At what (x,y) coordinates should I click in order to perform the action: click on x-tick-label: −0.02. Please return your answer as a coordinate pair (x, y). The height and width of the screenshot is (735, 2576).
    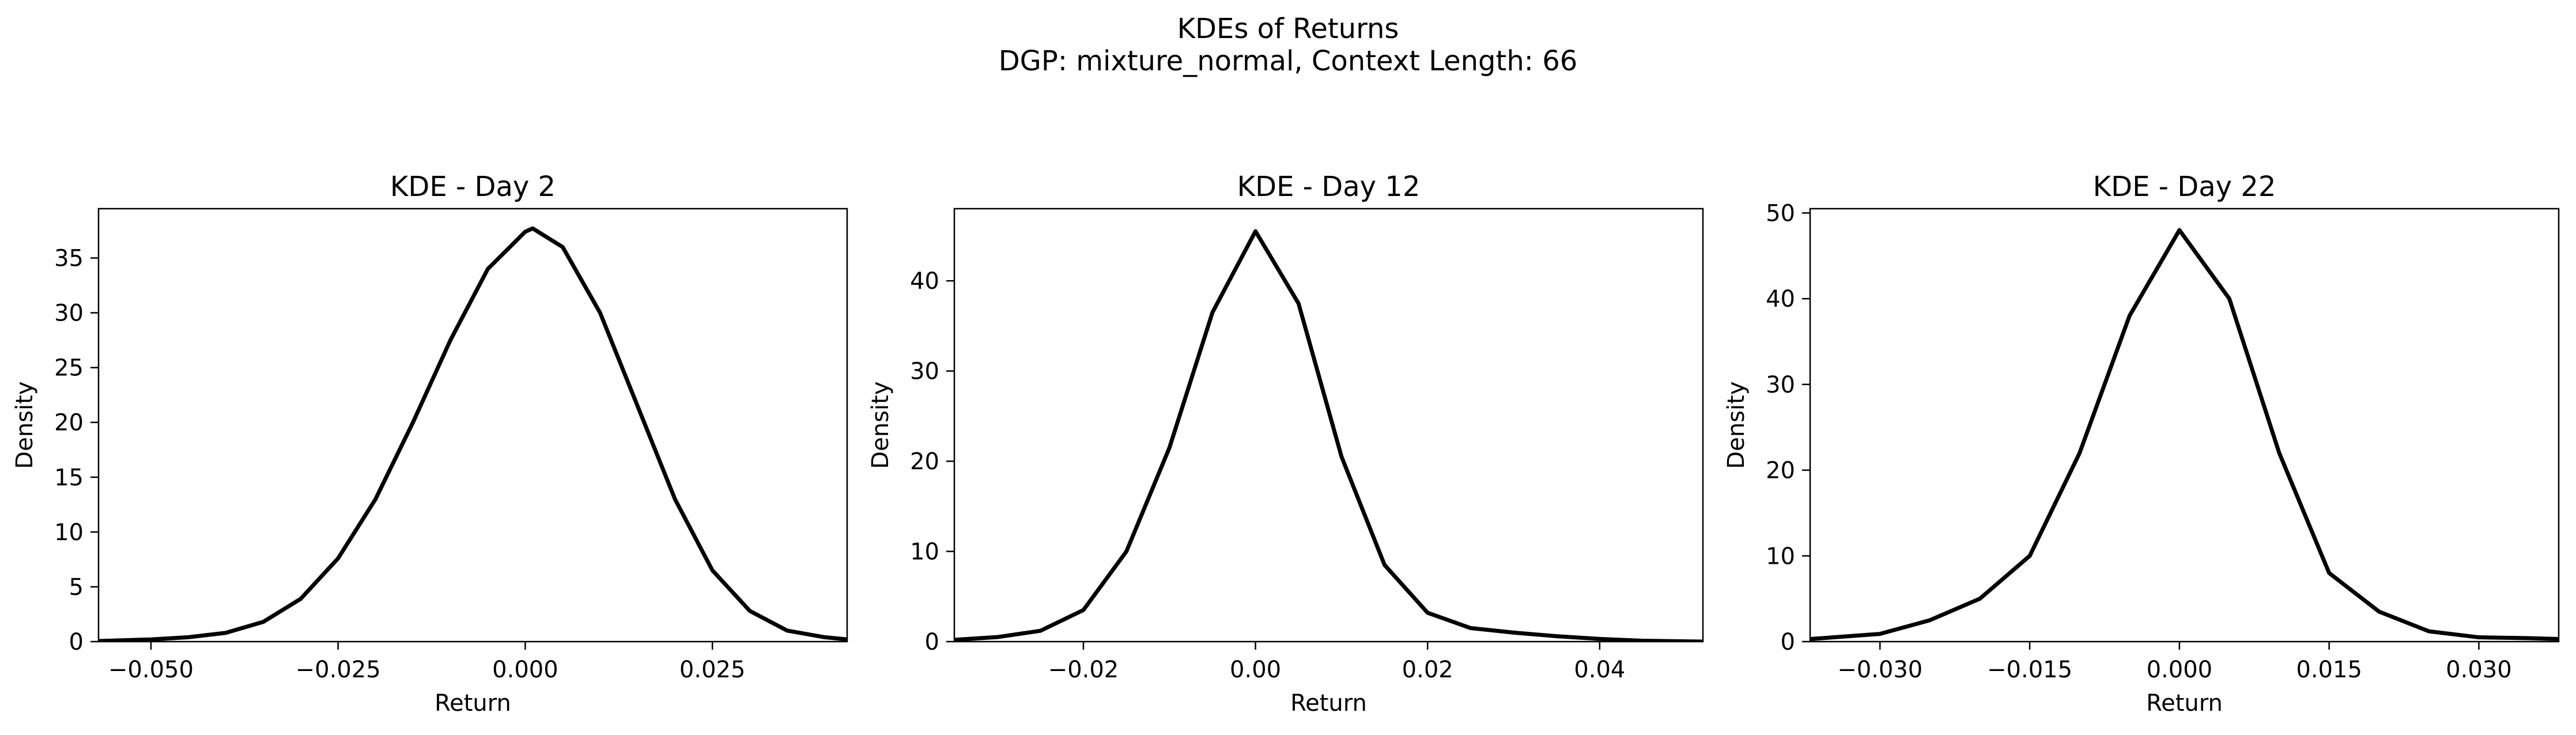
    Looking at the image, I should click on (1083, 670).